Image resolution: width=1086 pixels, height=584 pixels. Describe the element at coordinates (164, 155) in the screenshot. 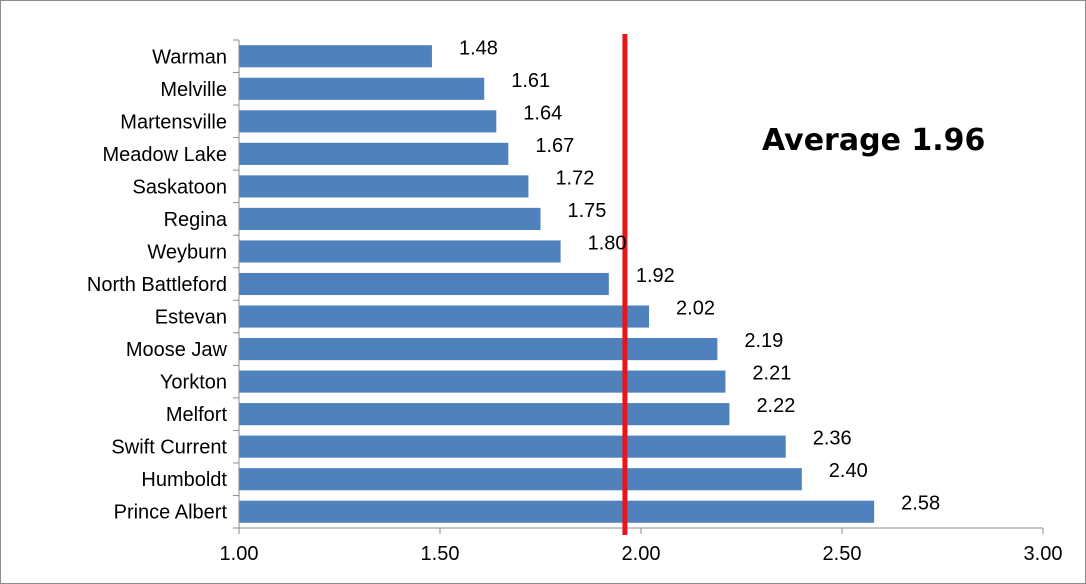

I see `category-label: Meadow Lake` at that location.